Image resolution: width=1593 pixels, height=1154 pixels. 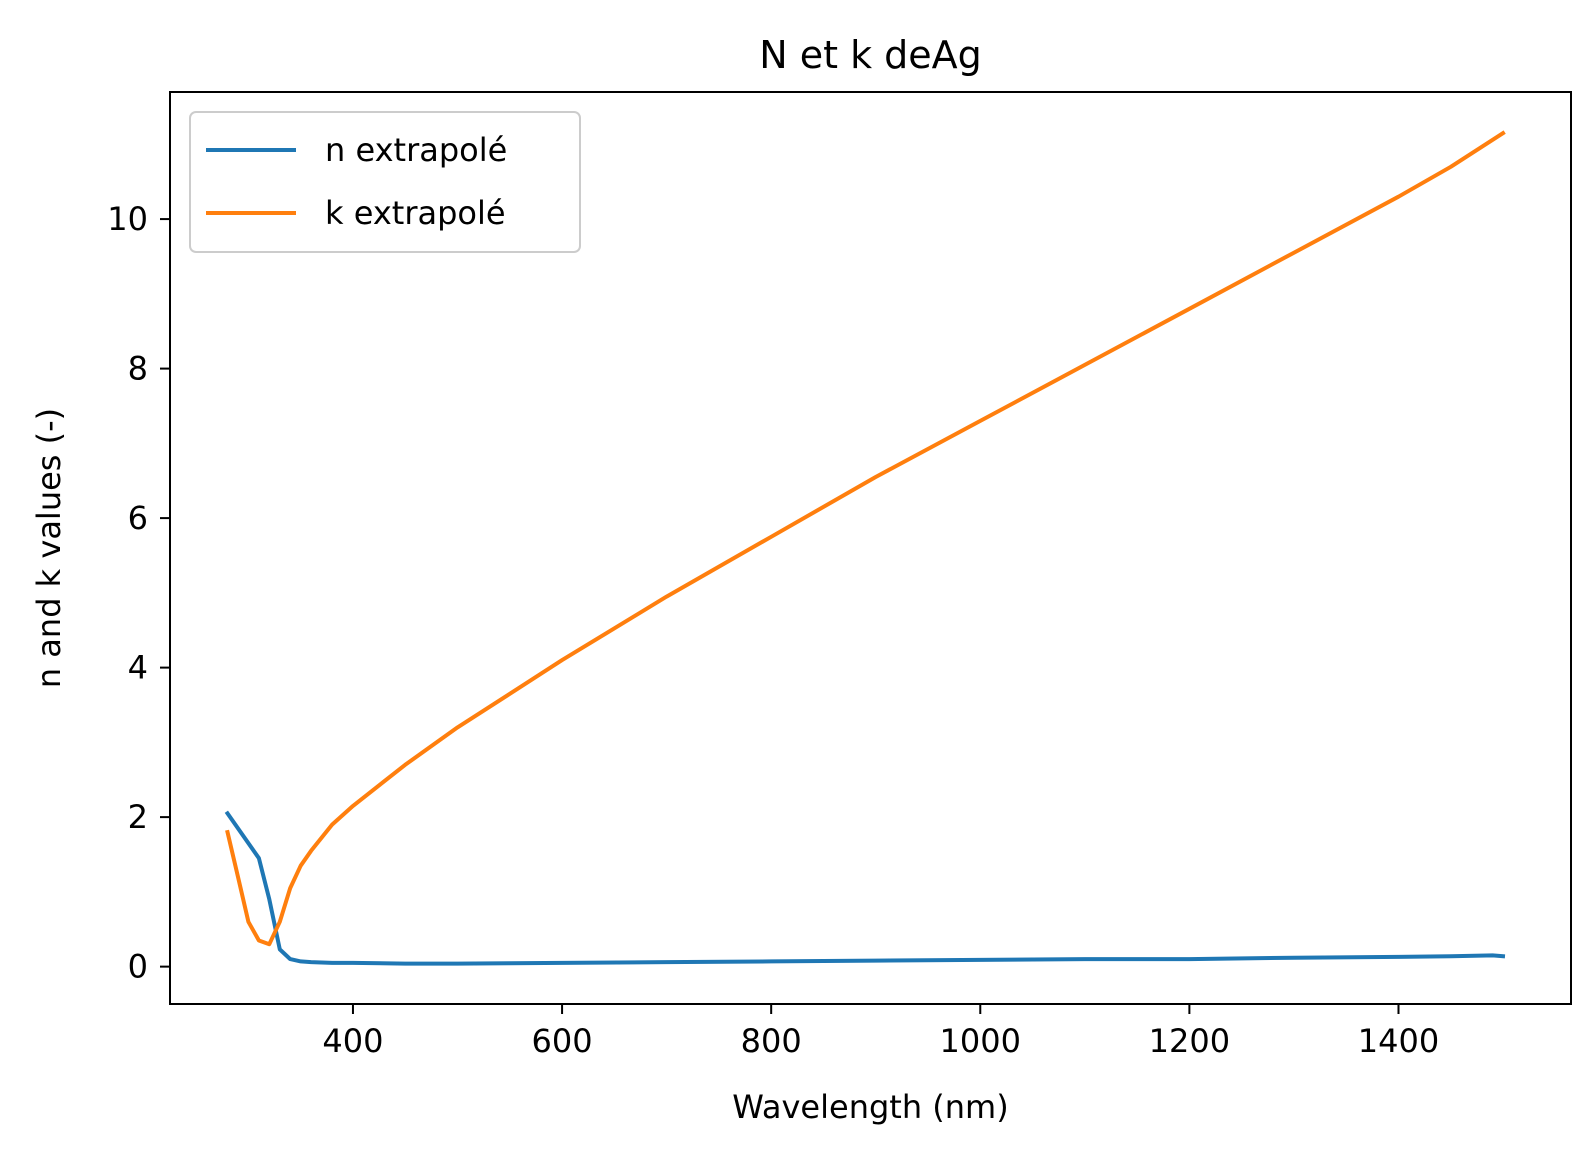 I want to click on x-tick-label: 1000, so click(x=980, y=1041).